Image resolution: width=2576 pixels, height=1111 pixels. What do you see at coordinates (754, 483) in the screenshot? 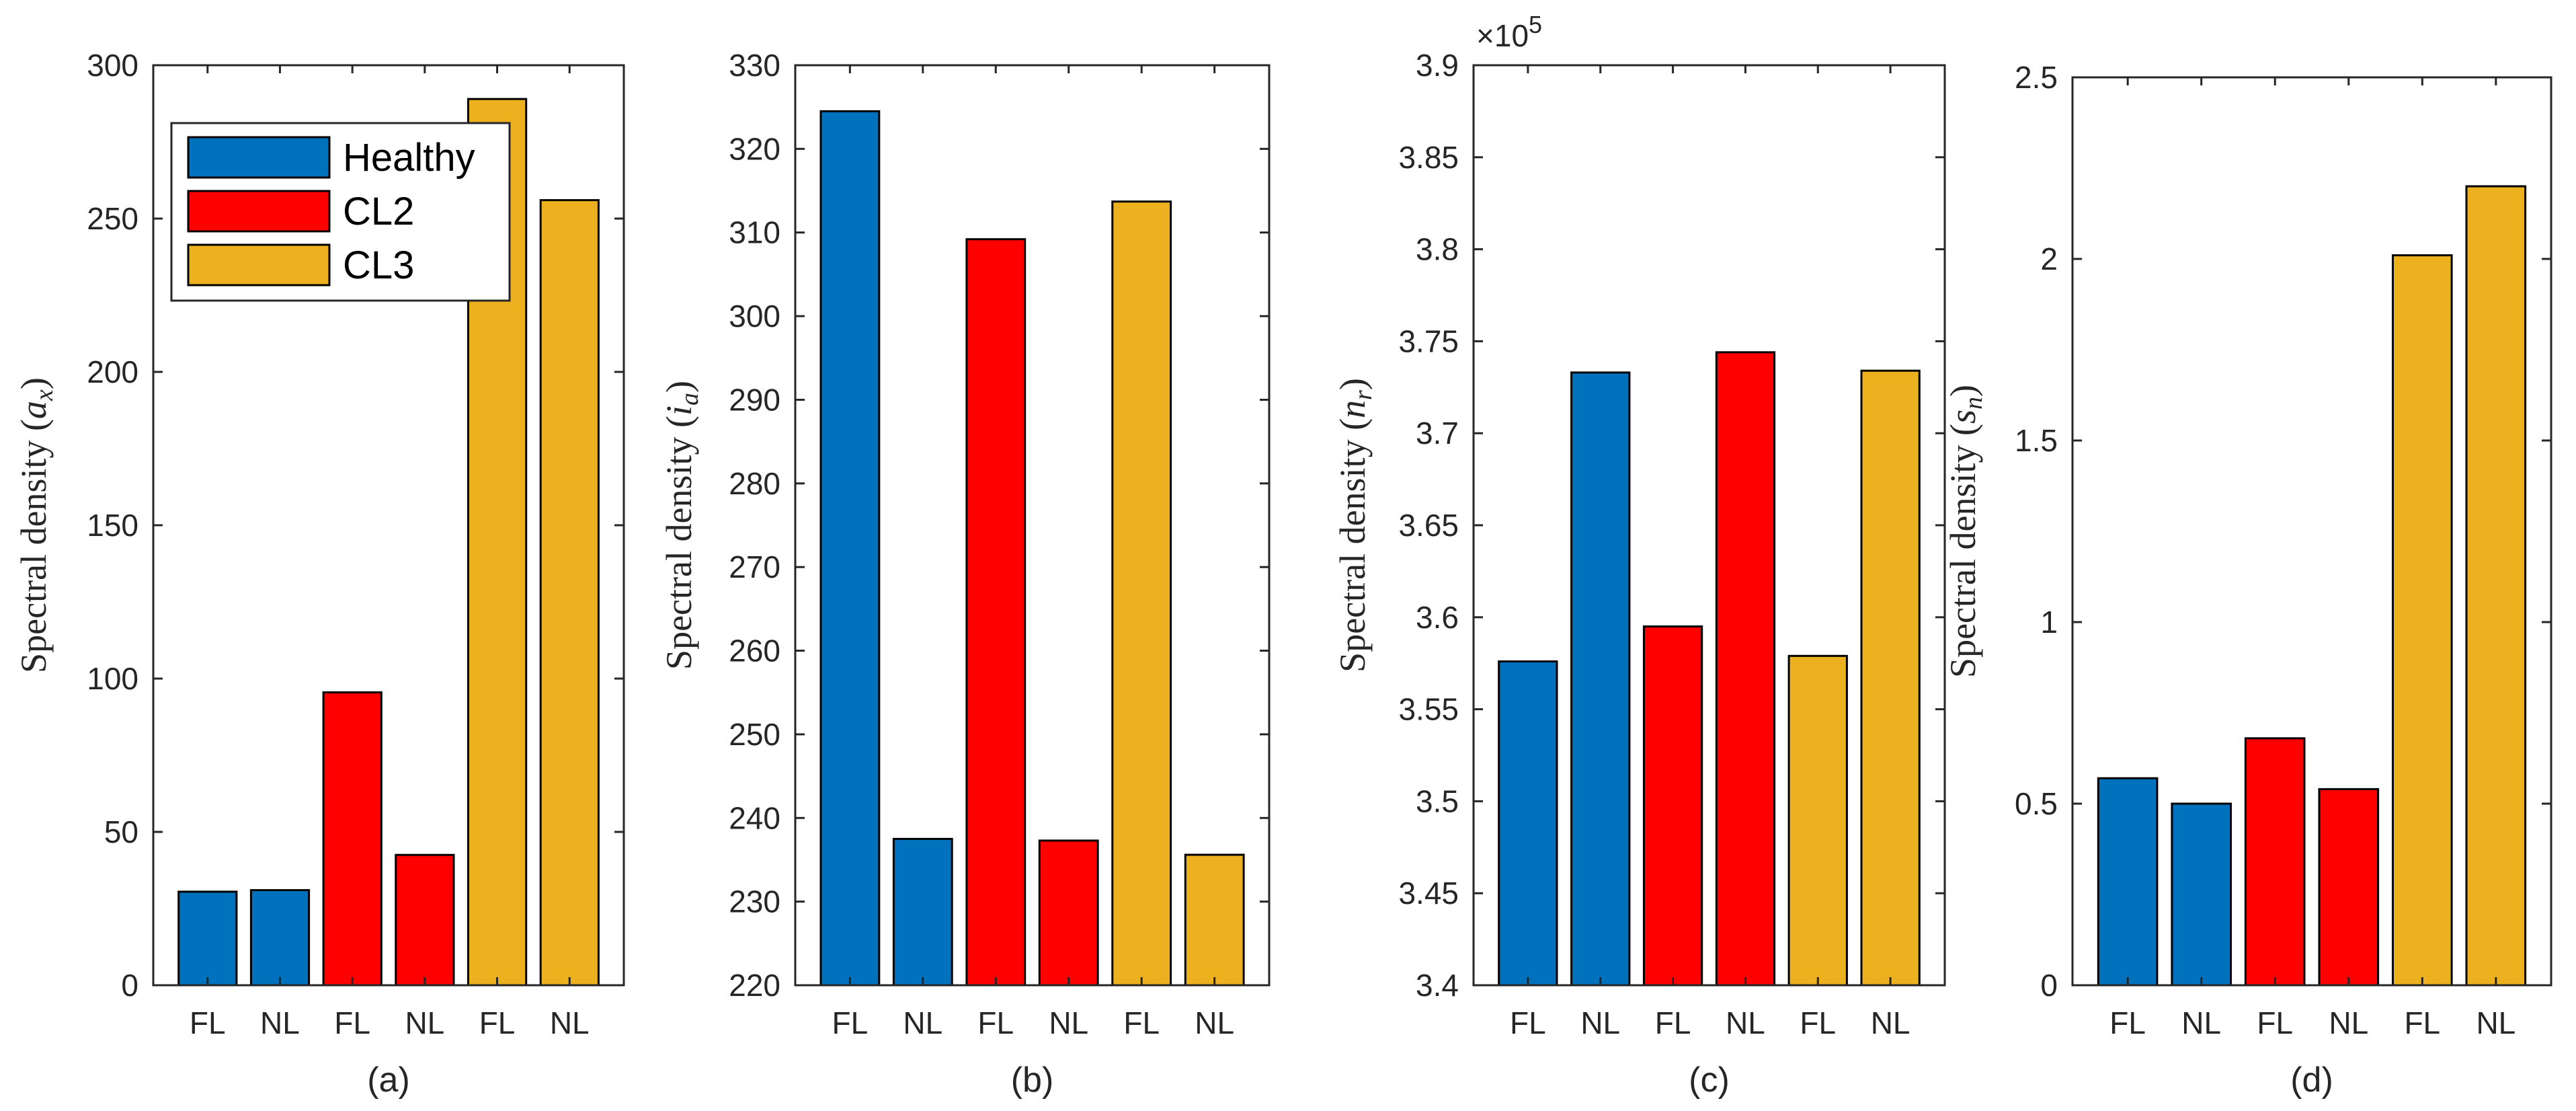
I see `y-tick-label: 280` at bounding box center [754, 483].